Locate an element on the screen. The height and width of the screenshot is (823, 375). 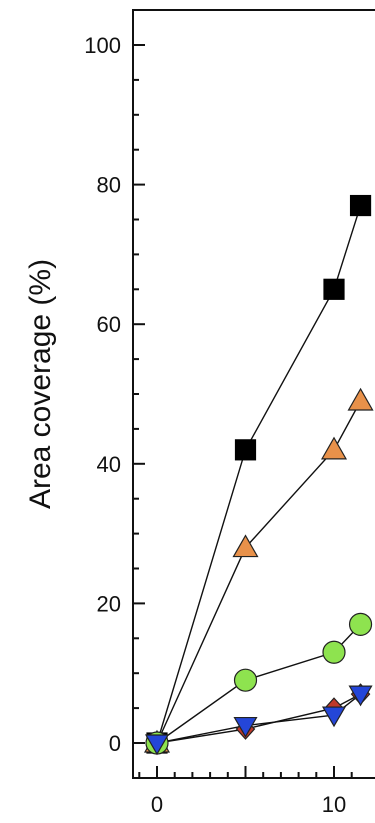
y-tick-label: 0 is located at coordinates (115, 743).